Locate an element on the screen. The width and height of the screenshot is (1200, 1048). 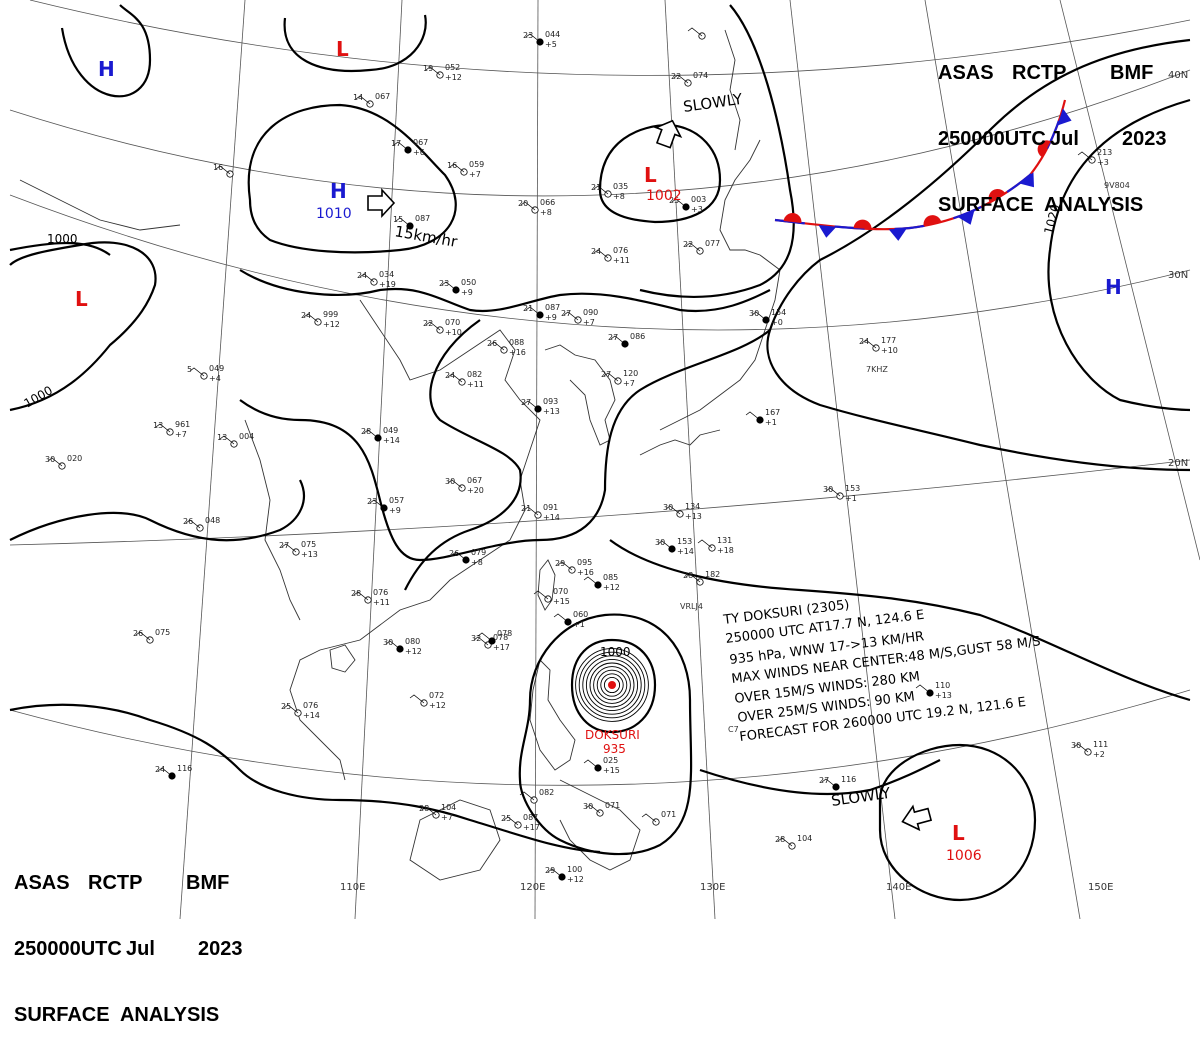
station-plot: 213+3 is located at coordinates (1094, 157).